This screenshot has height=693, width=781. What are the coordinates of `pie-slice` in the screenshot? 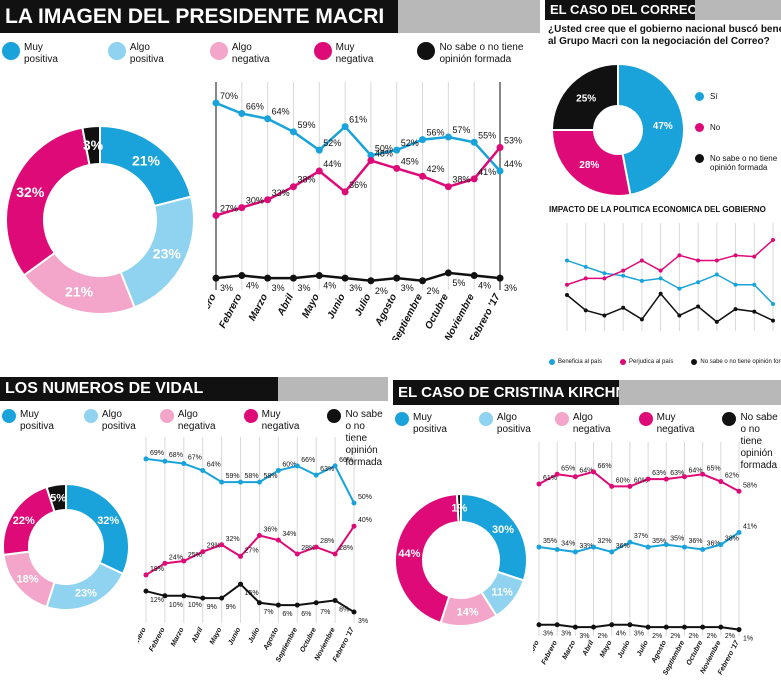 It's located at (56, 498).